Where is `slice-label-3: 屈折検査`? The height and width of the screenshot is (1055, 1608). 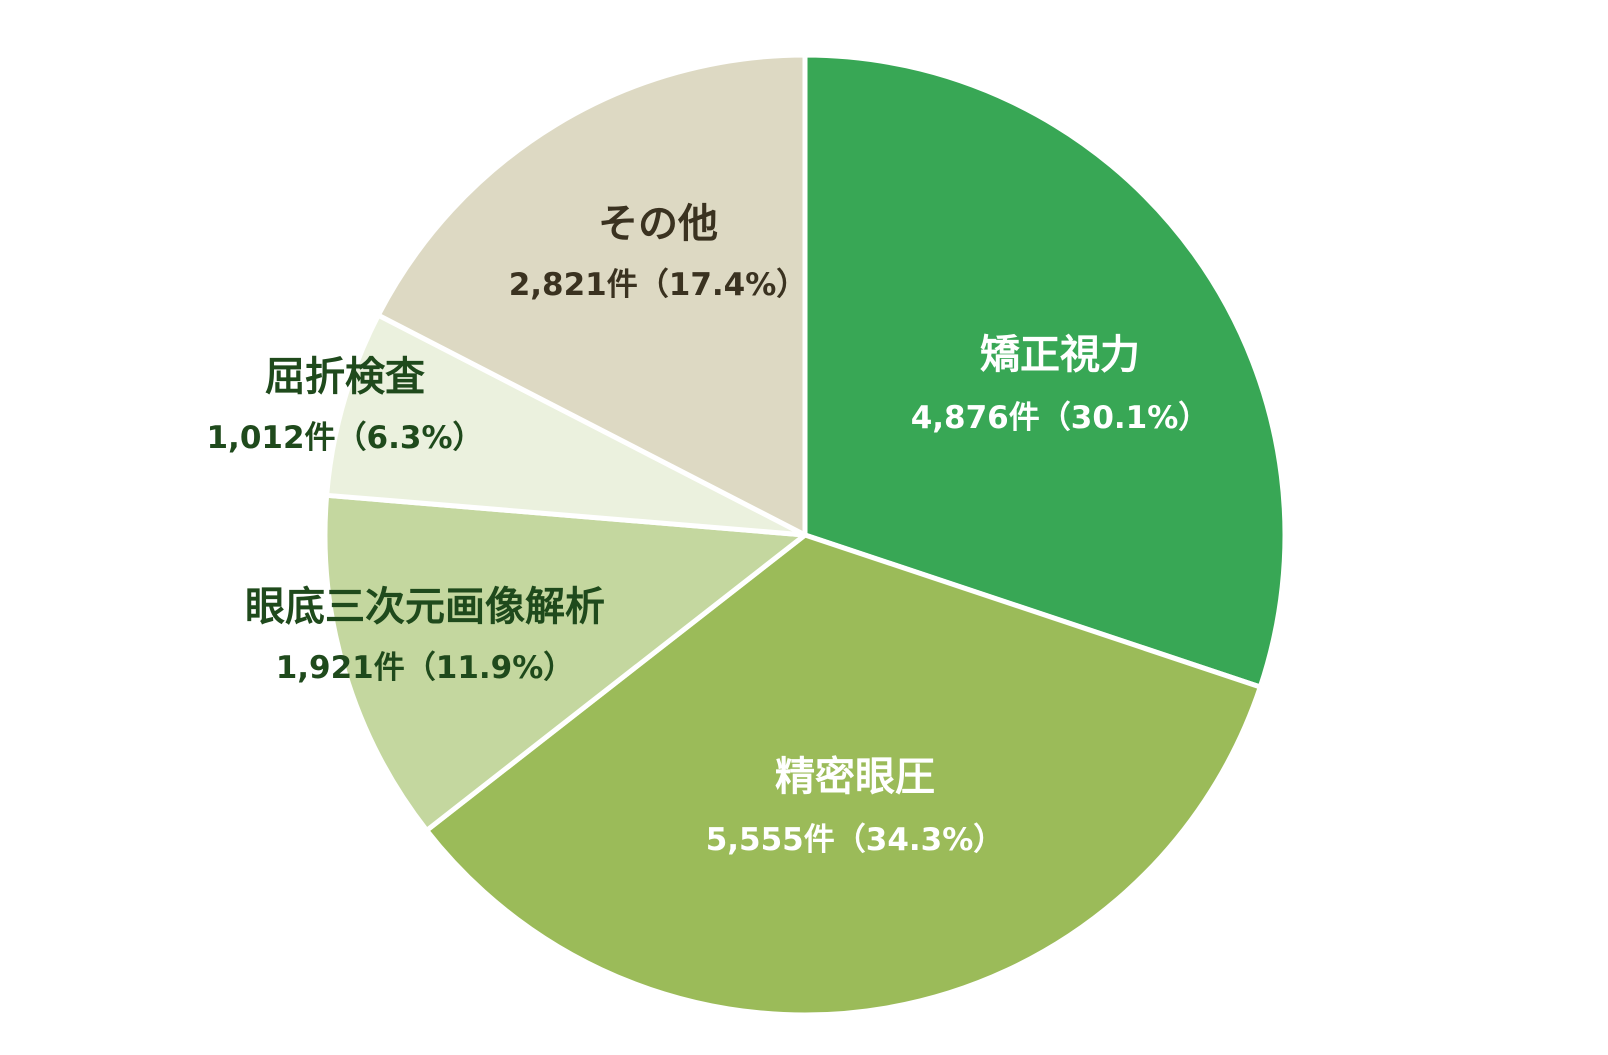 slice-label-3: 屈折検査 is located at coordinates (345, 377).